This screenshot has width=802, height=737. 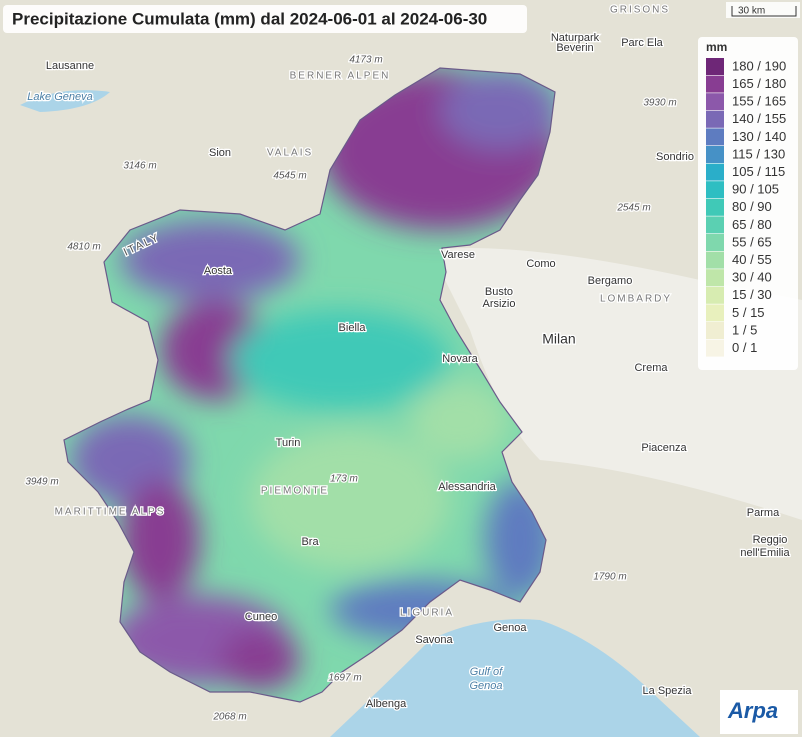 I want to click on place-label: BERNER ALPEN, so click(x=340, y=76).